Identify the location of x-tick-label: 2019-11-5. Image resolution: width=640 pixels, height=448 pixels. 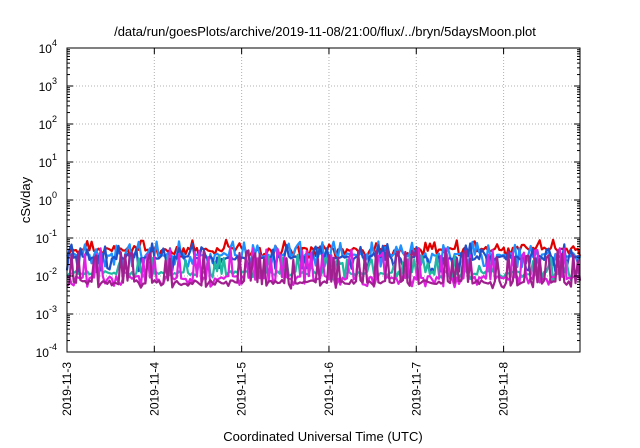
(242, 389).